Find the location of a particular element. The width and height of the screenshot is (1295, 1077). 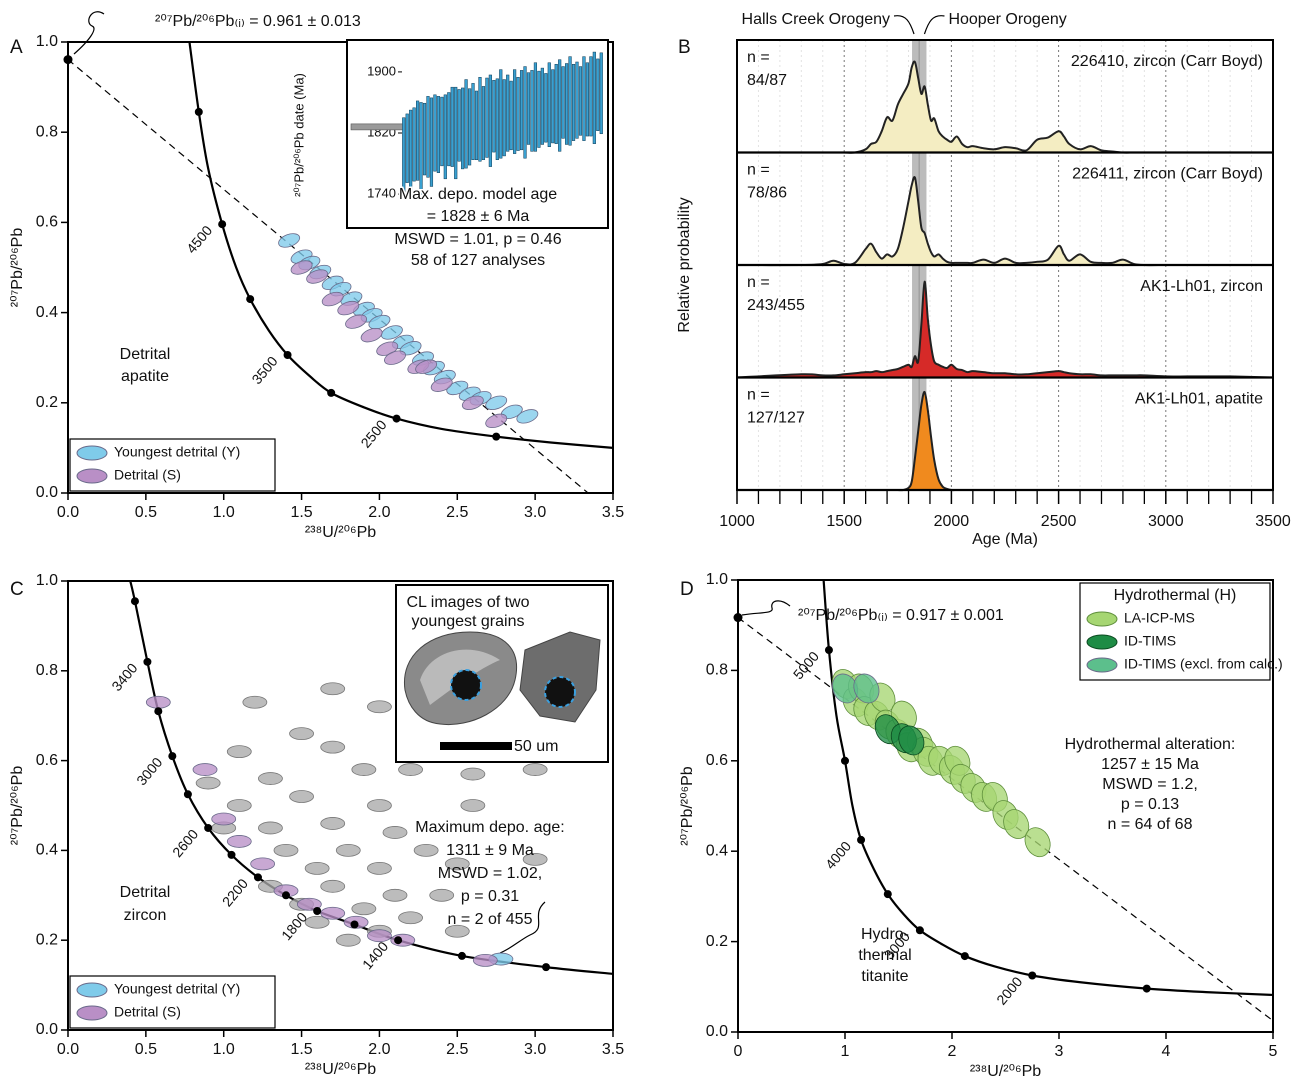

legend-box is located at coordinates (172, 465).